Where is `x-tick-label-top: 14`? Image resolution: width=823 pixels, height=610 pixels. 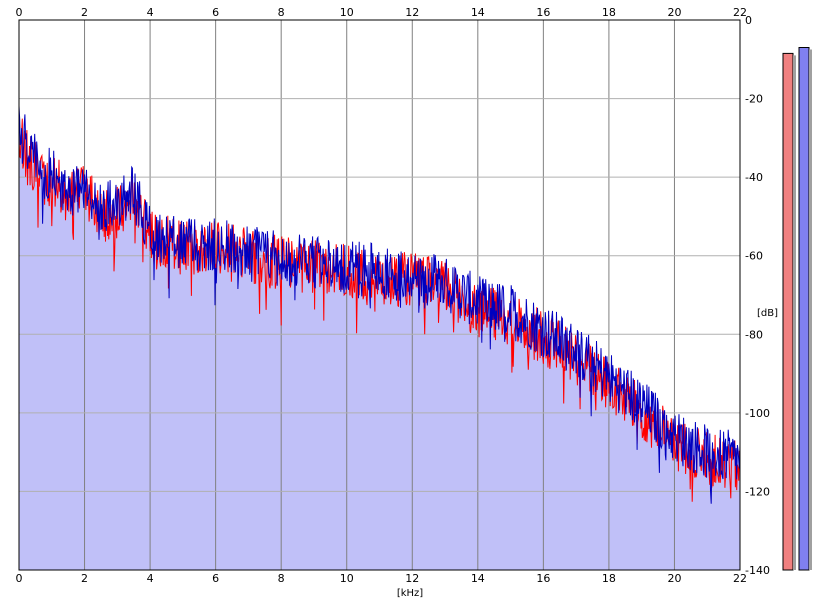 x-tick-label-top: 14 is located at coordinates (478, 12).